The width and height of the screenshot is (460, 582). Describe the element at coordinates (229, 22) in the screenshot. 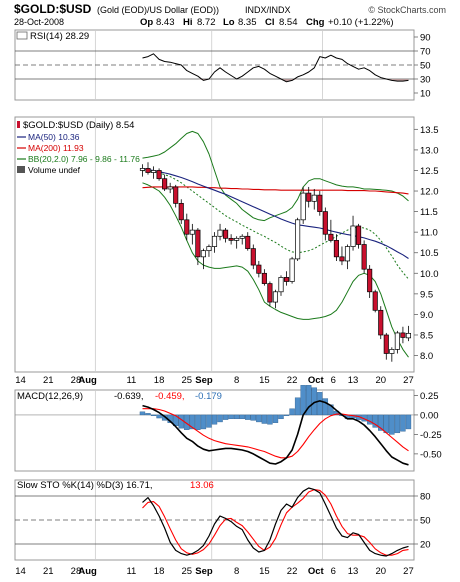

I see `quote-low-label: Lo` at that location.